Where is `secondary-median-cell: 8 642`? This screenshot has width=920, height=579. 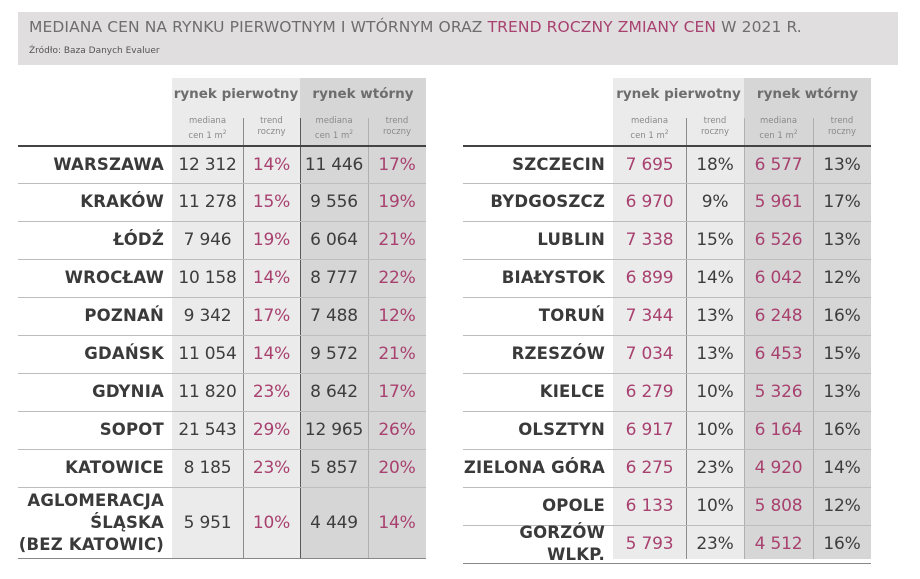 secondary-median-cell: 8 642 is located at coordinates (334, 392).